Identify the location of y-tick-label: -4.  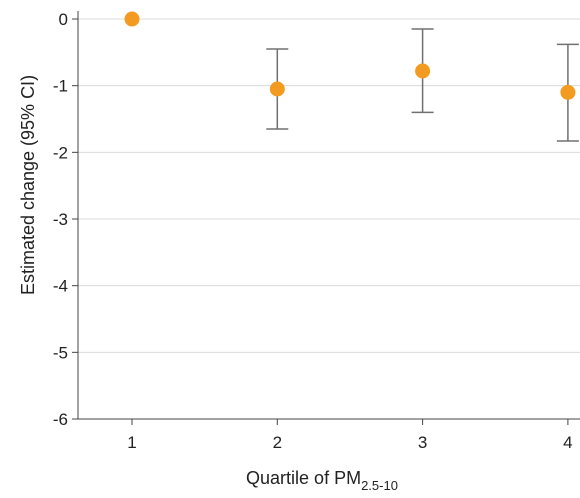
(60, 286).